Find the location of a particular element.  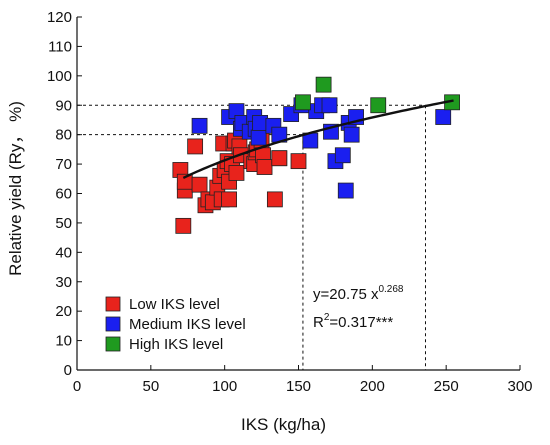

fit-r2-exponent: 2 is located at coordinates (327, 317).